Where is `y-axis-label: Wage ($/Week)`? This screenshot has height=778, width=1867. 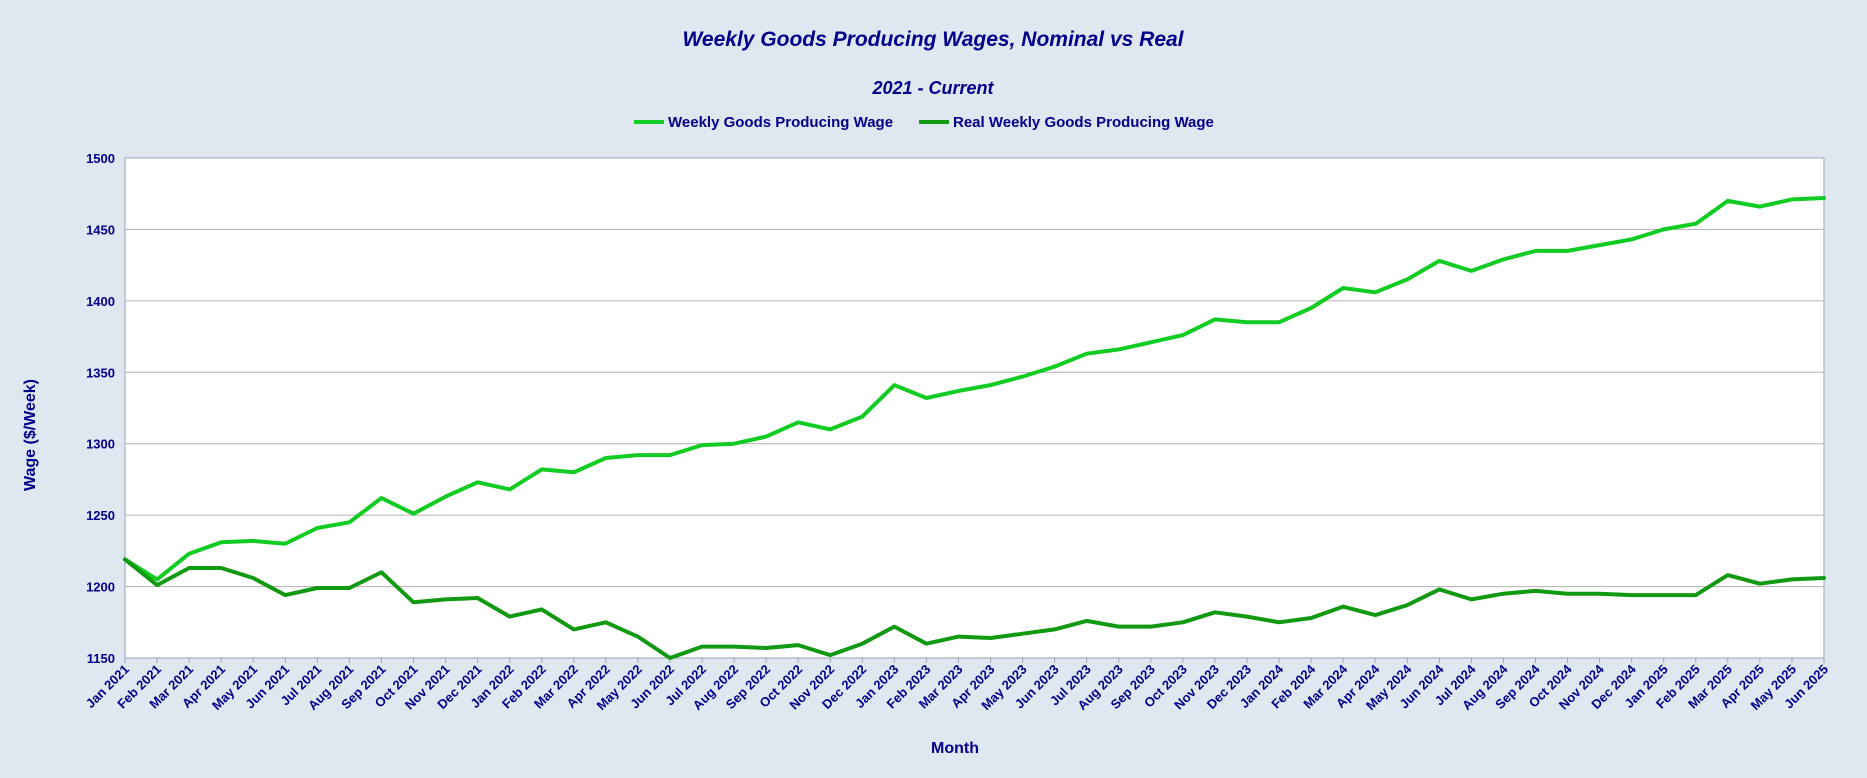
y-axis-label: Wage ($/Week) is located at coordinates (30, 435).